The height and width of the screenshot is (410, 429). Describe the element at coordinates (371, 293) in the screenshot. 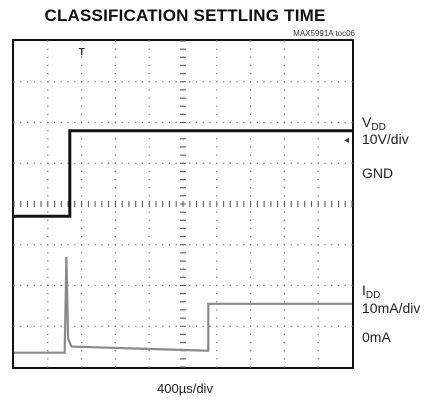

I see `idd-channel-label: IDD` at that location.